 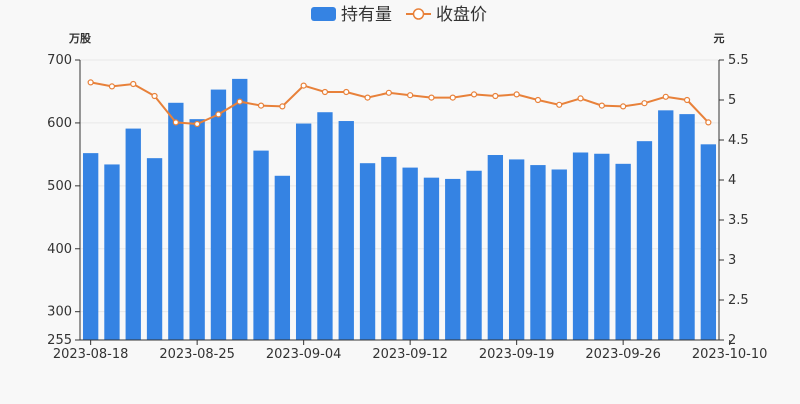 I want to click on legend-line-marker, so click(x=418, y=14).